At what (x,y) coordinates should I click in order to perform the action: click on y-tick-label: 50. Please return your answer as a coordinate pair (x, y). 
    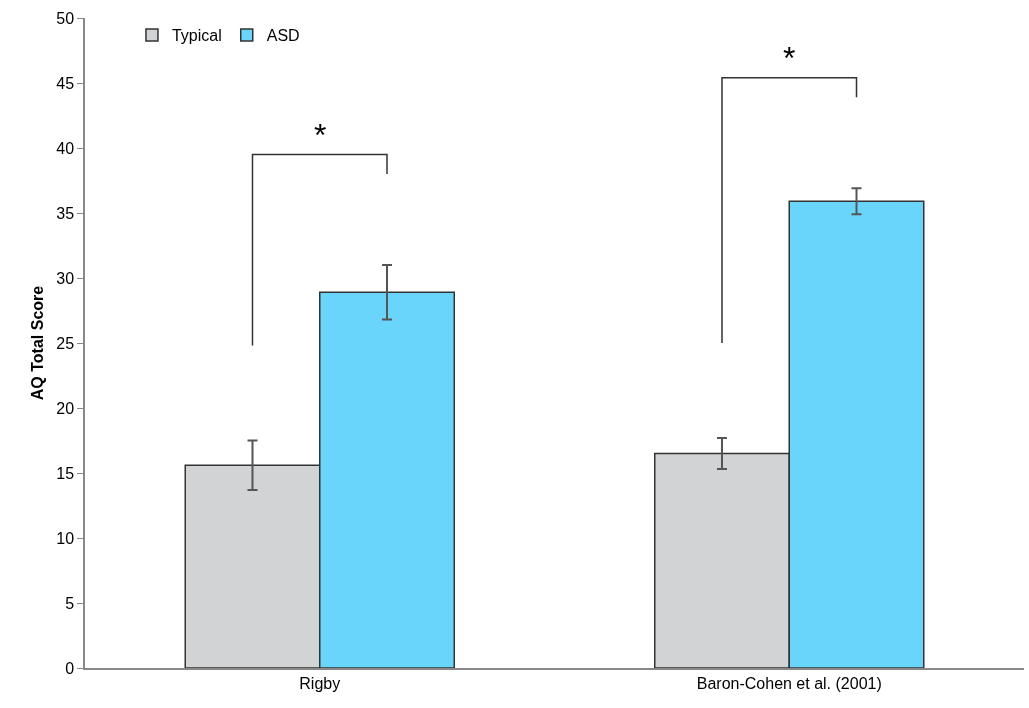
    Looking at the image, I should click on (65, 18).